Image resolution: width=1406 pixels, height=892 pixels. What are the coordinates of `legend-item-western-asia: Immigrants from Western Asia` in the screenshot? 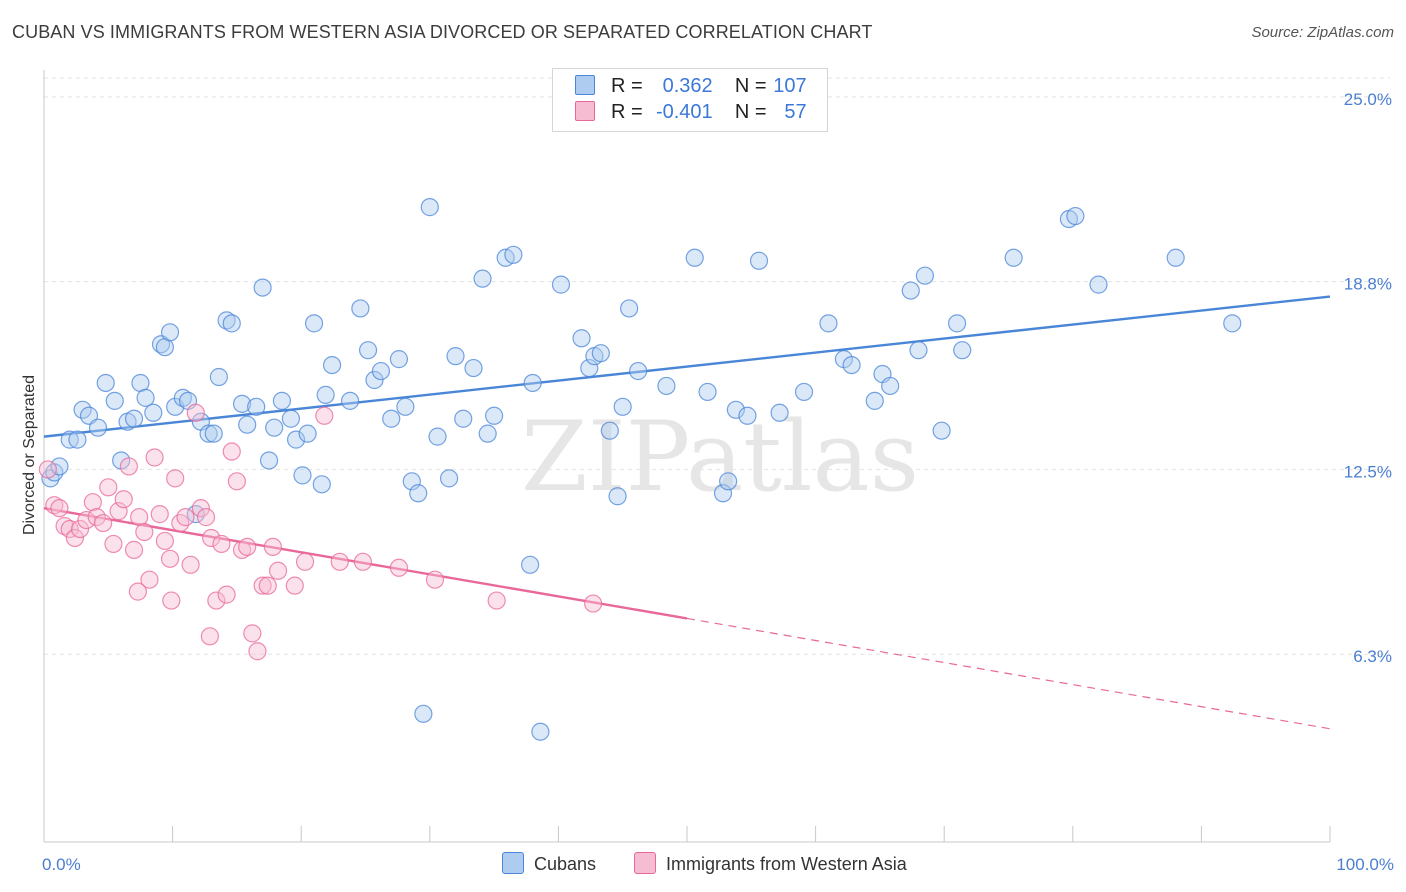 It's located at (770, 863).